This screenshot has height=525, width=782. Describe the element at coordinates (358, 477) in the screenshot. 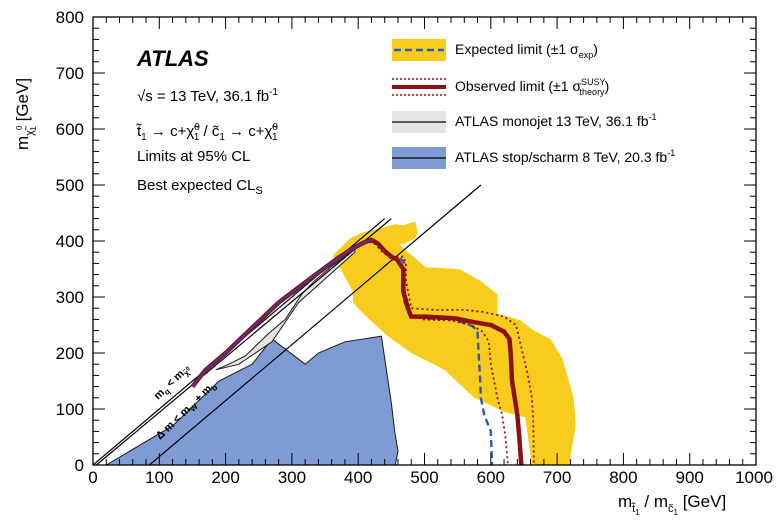

I see `x-tick-400: 400` at that location.